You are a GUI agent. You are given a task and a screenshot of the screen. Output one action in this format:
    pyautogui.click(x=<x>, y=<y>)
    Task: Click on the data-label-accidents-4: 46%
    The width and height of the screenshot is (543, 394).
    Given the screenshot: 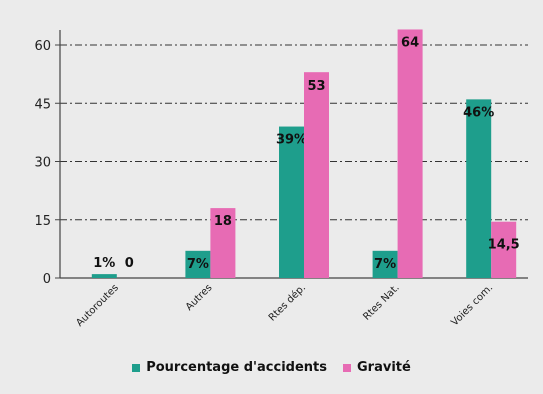 What is the action you would take?
    pyautogui.click(x=478, y=112)
    